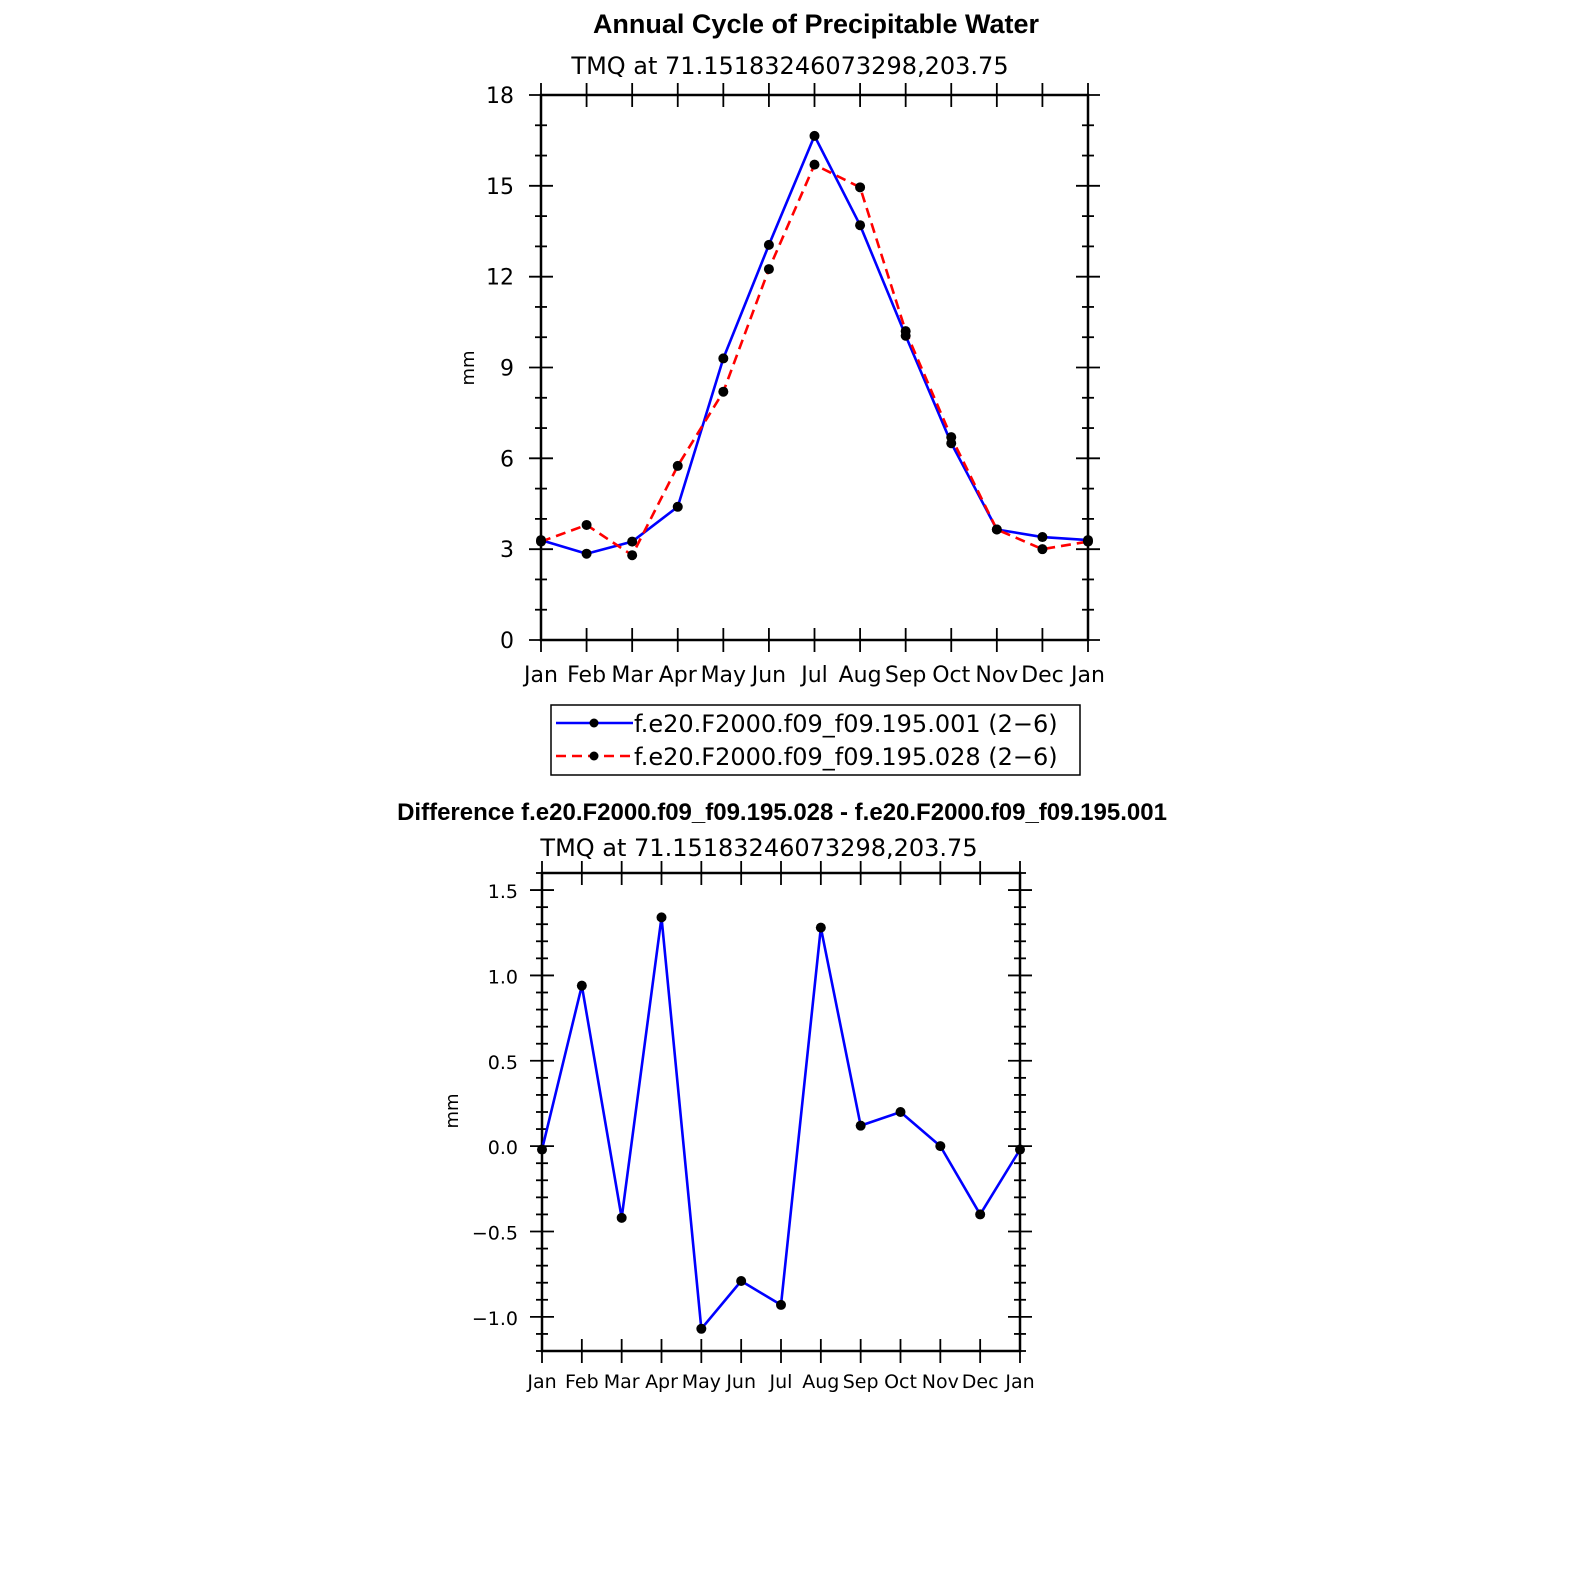 Image resolution: width=1574 pixels, height=1574 pixels. I want to click on legend-label-series-2: f.e20.F2000.f09_f09.195.028 (2−6), so click(846, 757).